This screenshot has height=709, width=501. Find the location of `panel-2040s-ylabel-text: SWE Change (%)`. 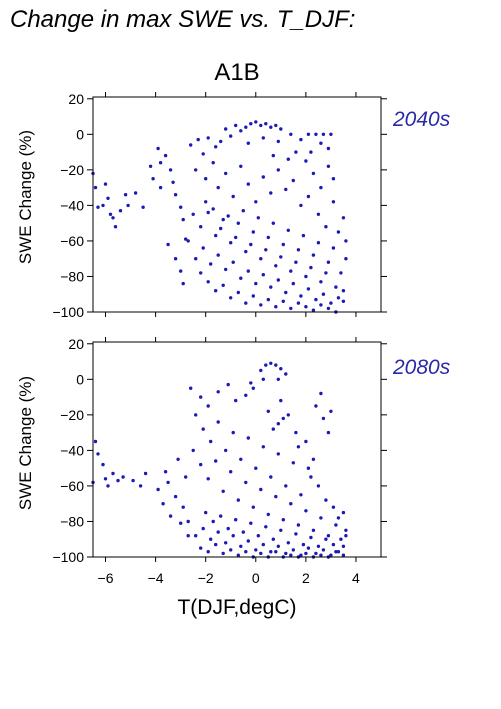

panel-2040s-ylabel-text: SWE Change (%) is located at coordinates (25, 197).